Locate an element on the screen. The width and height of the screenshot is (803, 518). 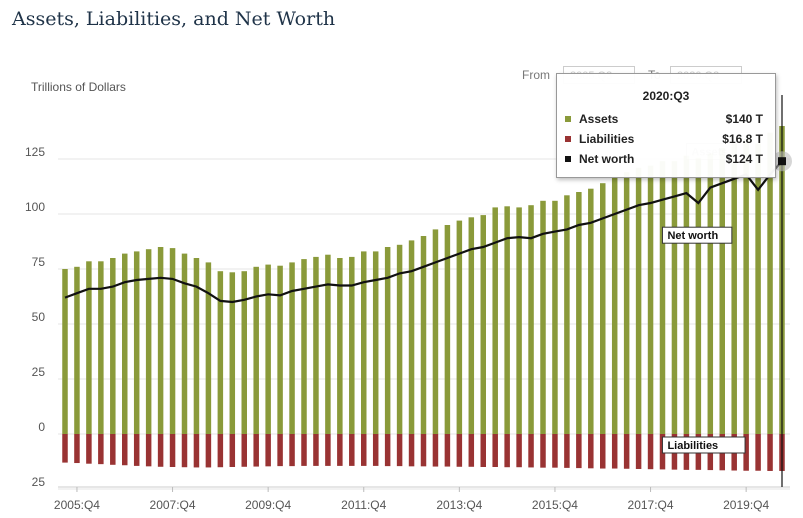
x-tick-label: 2017:Q4 is located at coordinates (651, 505).